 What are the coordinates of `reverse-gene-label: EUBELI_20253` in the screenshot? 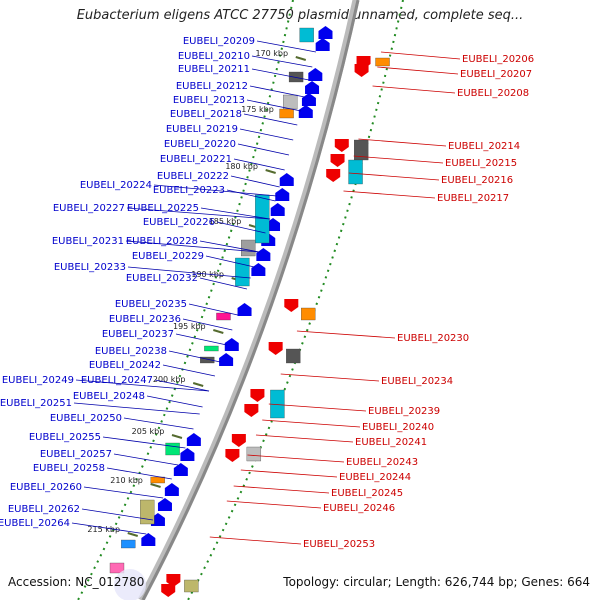 It's located at (339, 544).